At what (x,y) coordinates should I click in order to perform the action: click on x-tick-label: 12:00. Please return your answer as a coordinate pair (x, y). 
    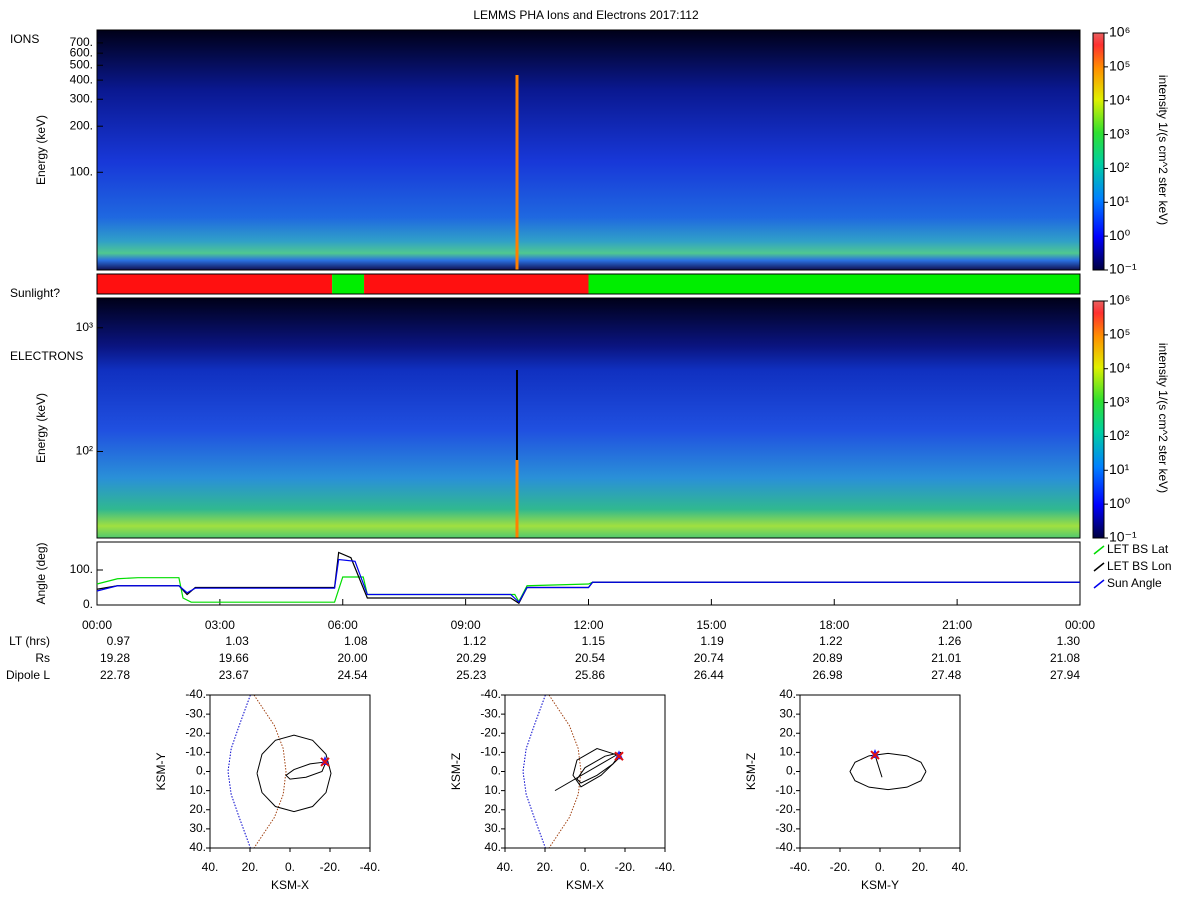
    Looking at the image, I should click on (588, 625).